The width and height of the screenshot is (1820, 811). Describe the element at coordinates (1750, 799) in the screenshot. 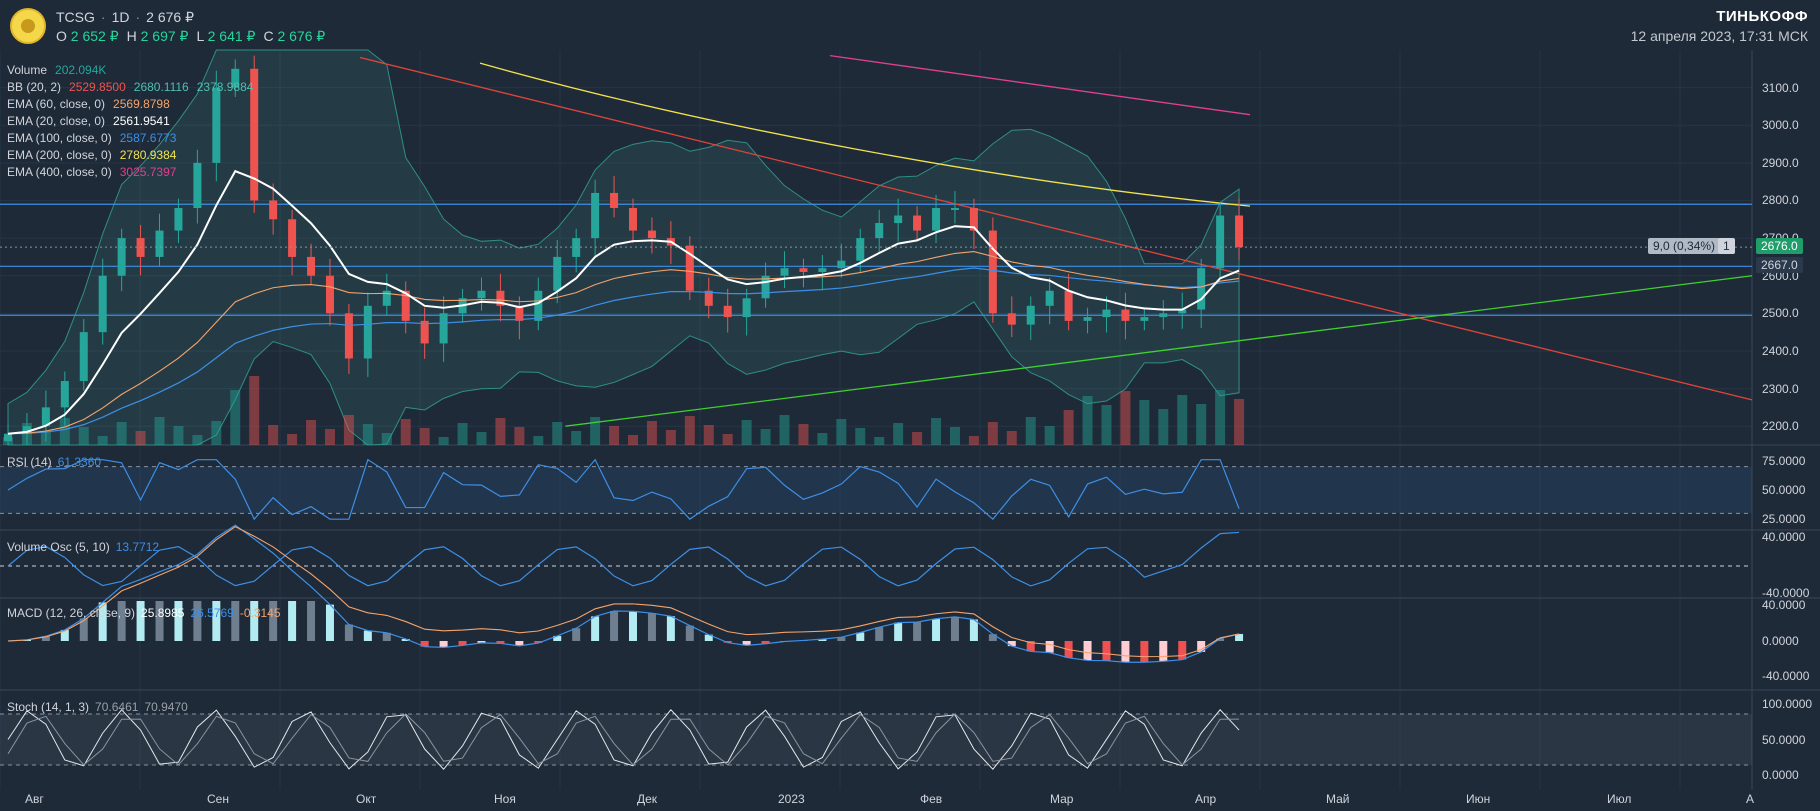

I see `x-tick-label: А` at that location.